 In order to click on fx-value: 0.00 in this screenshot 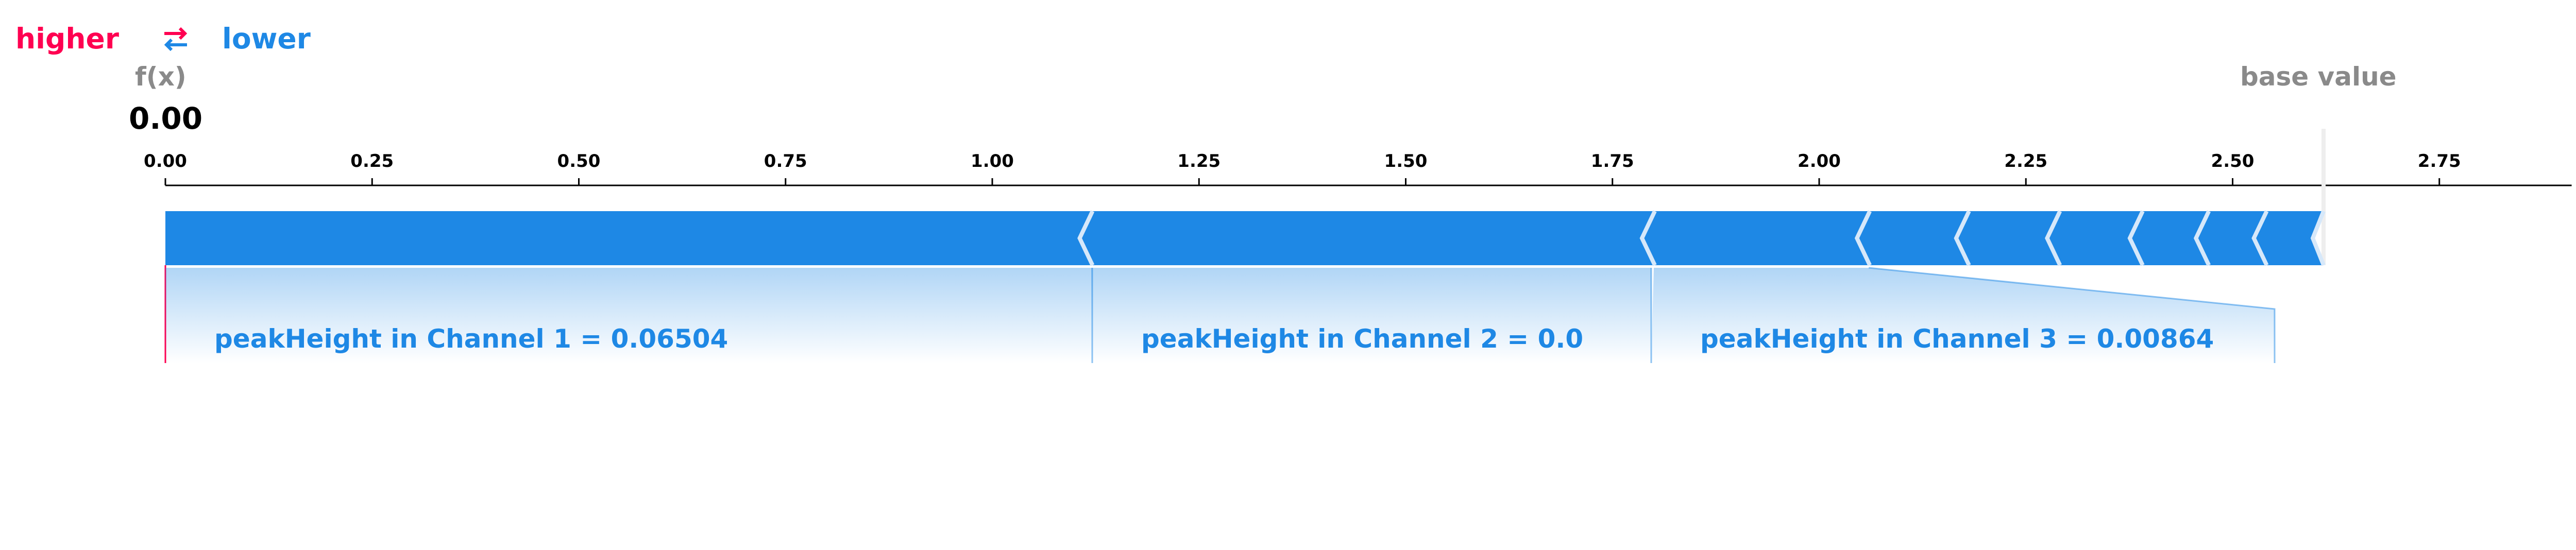, I will do `click(166, 119)`.